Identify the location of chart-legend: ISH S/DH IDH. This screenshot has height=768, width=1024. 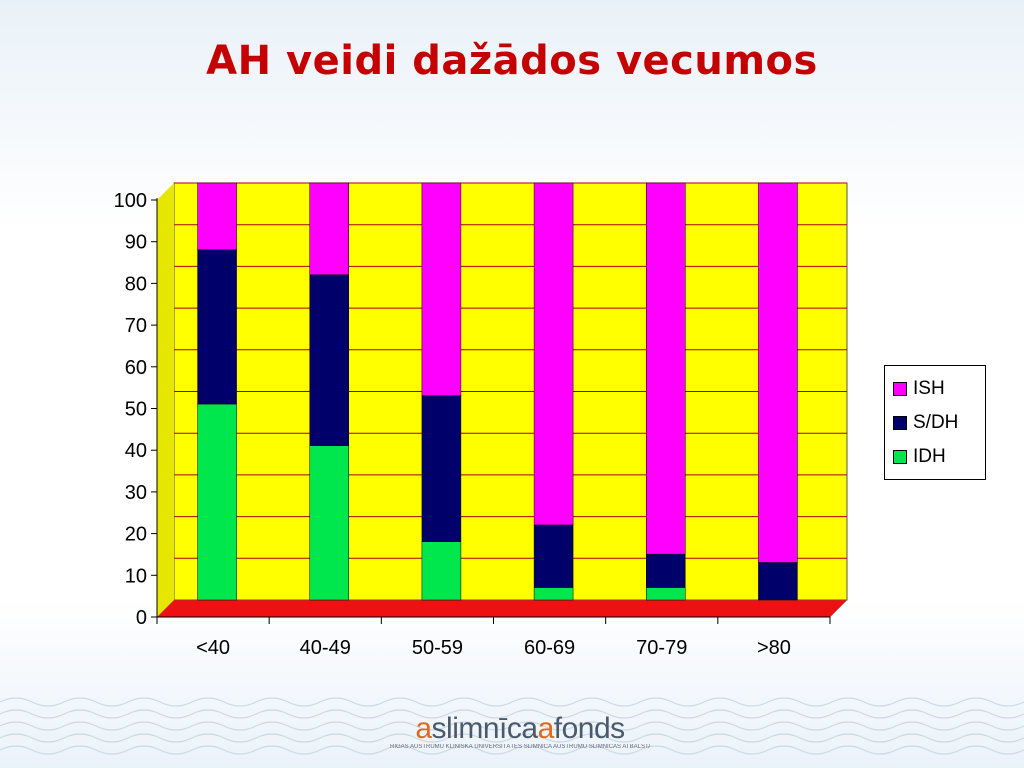
(935, 422).